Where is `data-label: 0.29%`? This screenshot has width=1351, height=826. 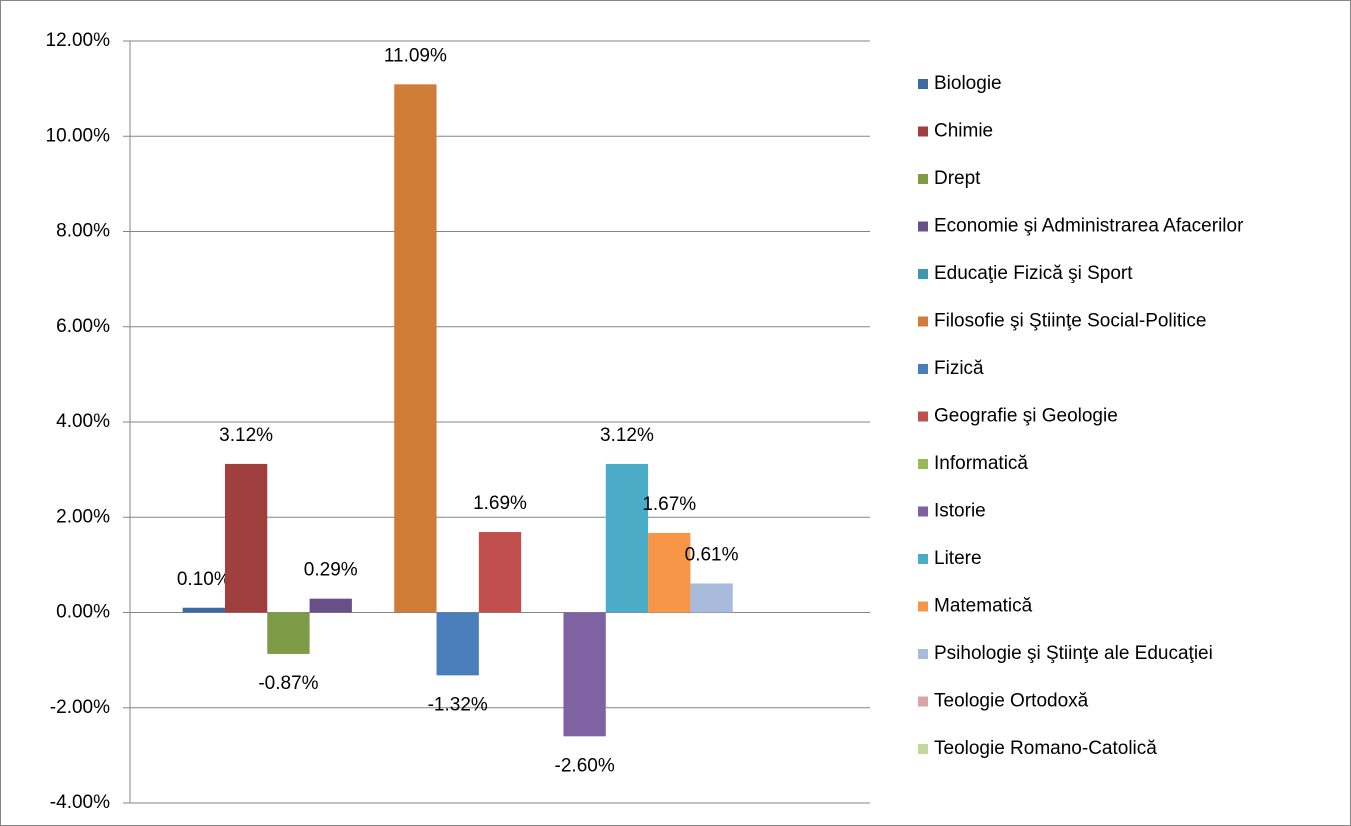 data-label: 0.29% is located at coordinates (331, 570).